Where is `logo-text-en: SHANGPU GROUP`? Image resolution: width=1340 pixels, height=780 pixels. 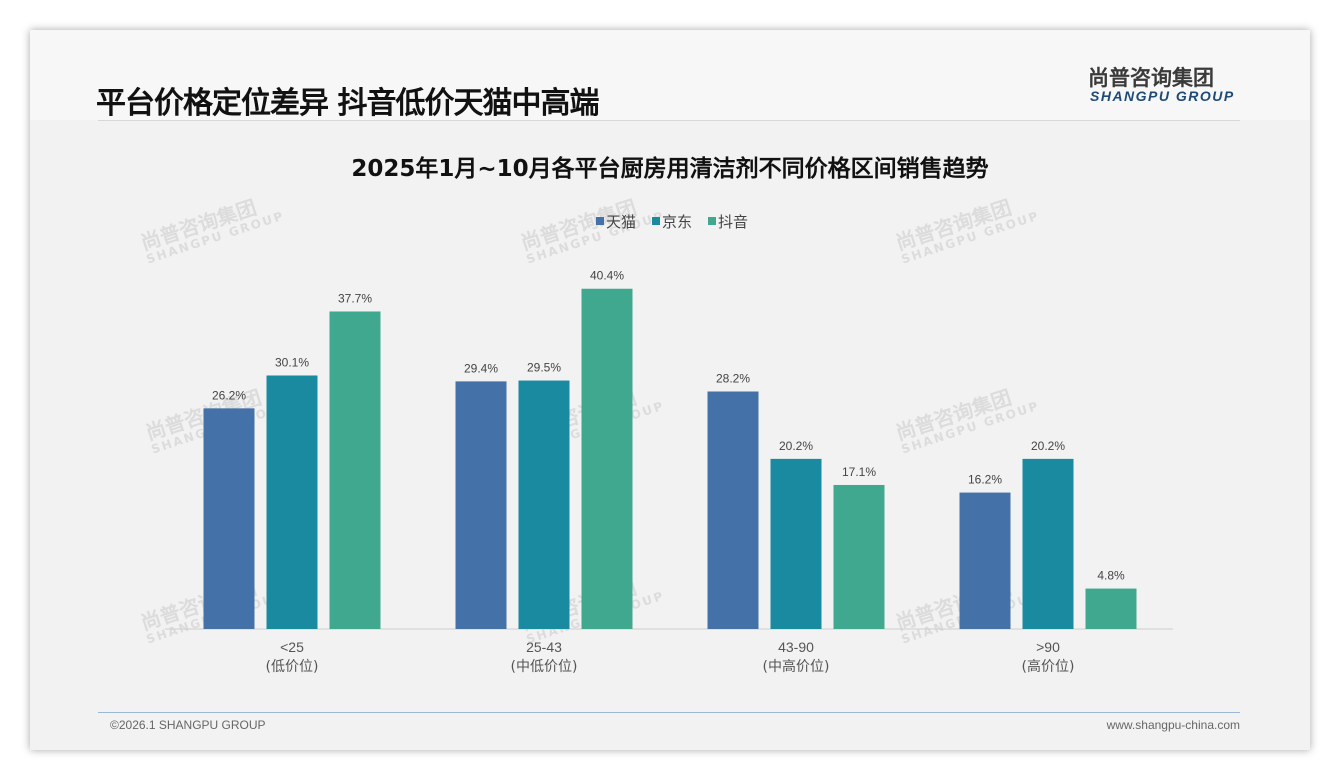 logo-text-en: SHANGPU GROUP is located at coordinates (1162, 96).